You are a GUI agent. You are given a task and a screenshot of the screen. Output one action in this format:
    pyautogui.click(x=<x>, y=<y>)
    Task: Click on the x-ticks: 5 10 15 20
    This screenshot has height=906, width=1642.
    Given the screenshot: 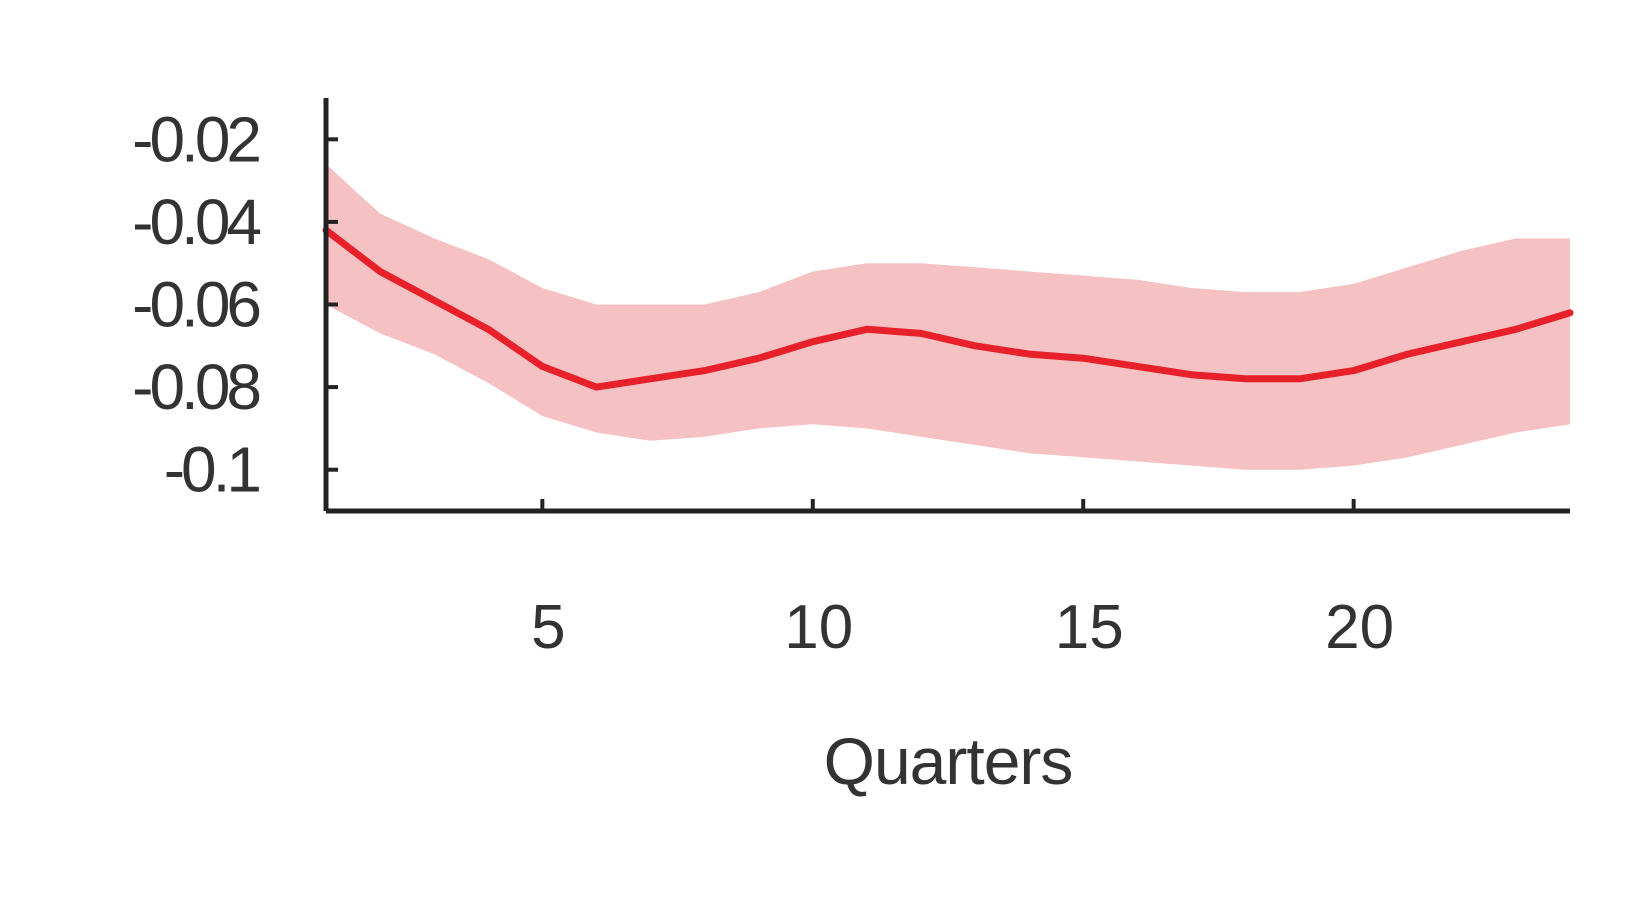 What is the action you would take?
    pyautogui.click(x=962, y=580)
    